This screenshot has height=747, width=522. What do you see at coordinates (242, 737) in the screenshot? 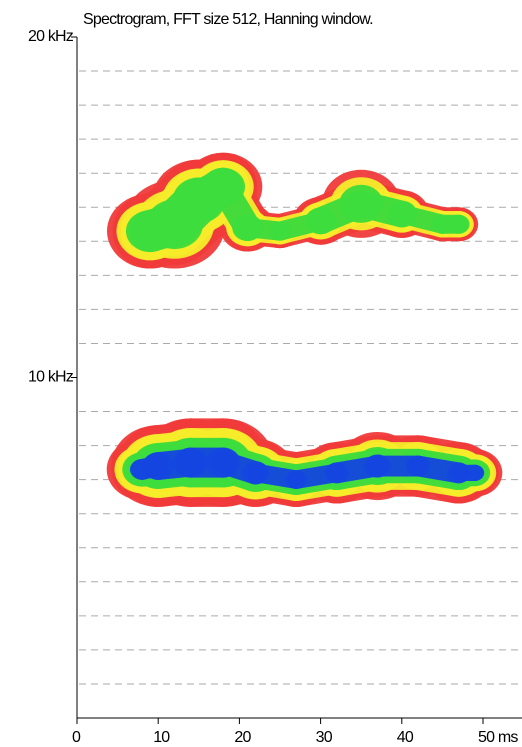
I see `x-tick-label: 20` at bounding box center [242, 737].